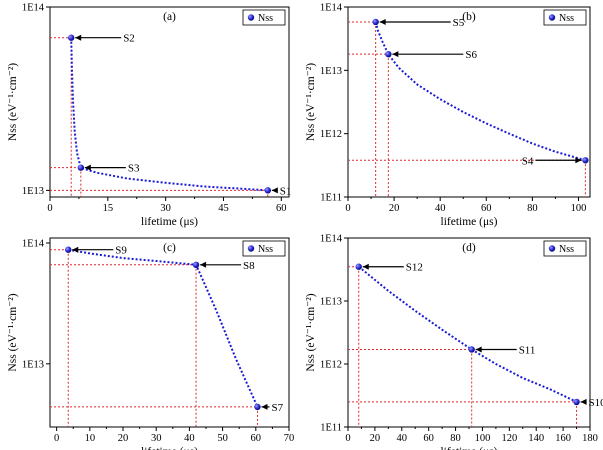 Image resolution: width=603 pixels, height=450 pixels. I want to click on point-label: S8, so click(249, 266).